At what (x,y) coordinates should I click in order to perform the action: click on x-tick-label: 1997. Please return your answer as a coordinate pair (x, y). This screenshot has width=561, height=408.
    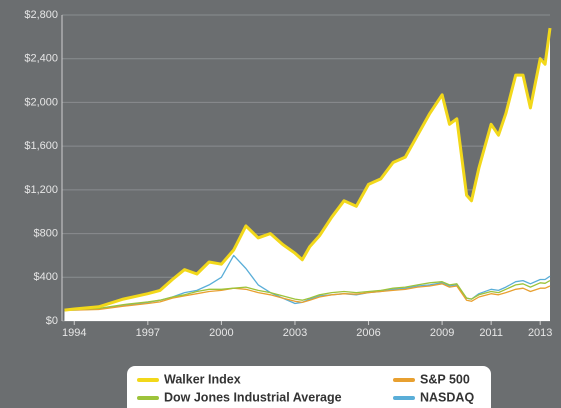
    Looking at the image, I should click on (148, 333).